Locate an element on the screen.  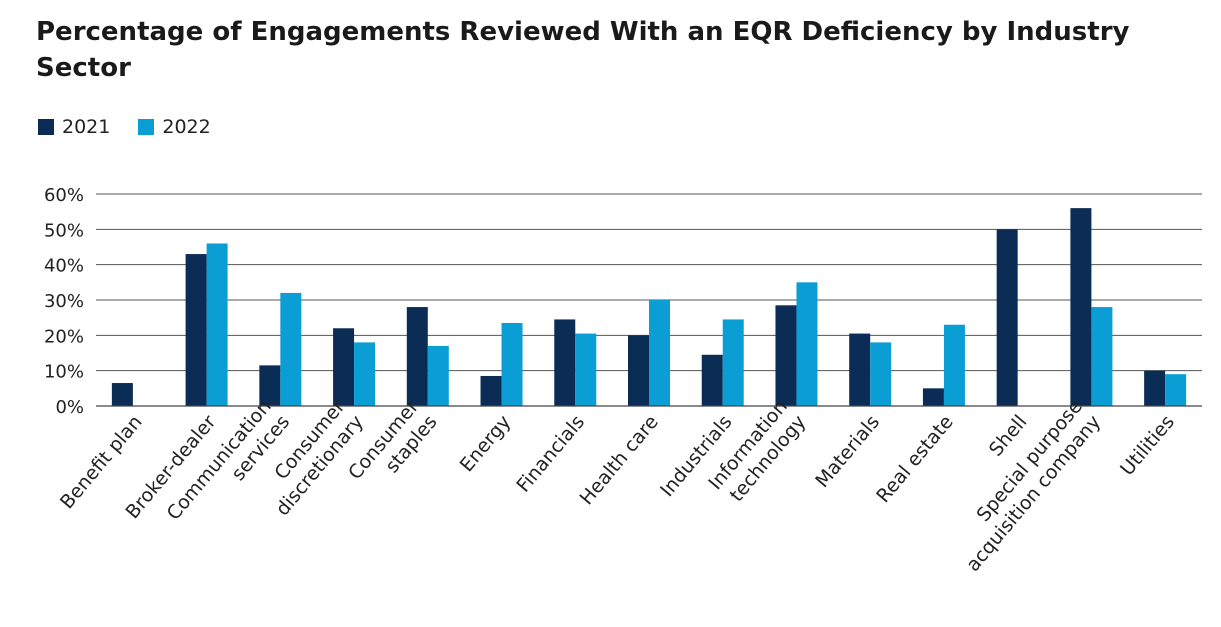
legend-label-2022: 2022 is located at coordinates (186, 127).